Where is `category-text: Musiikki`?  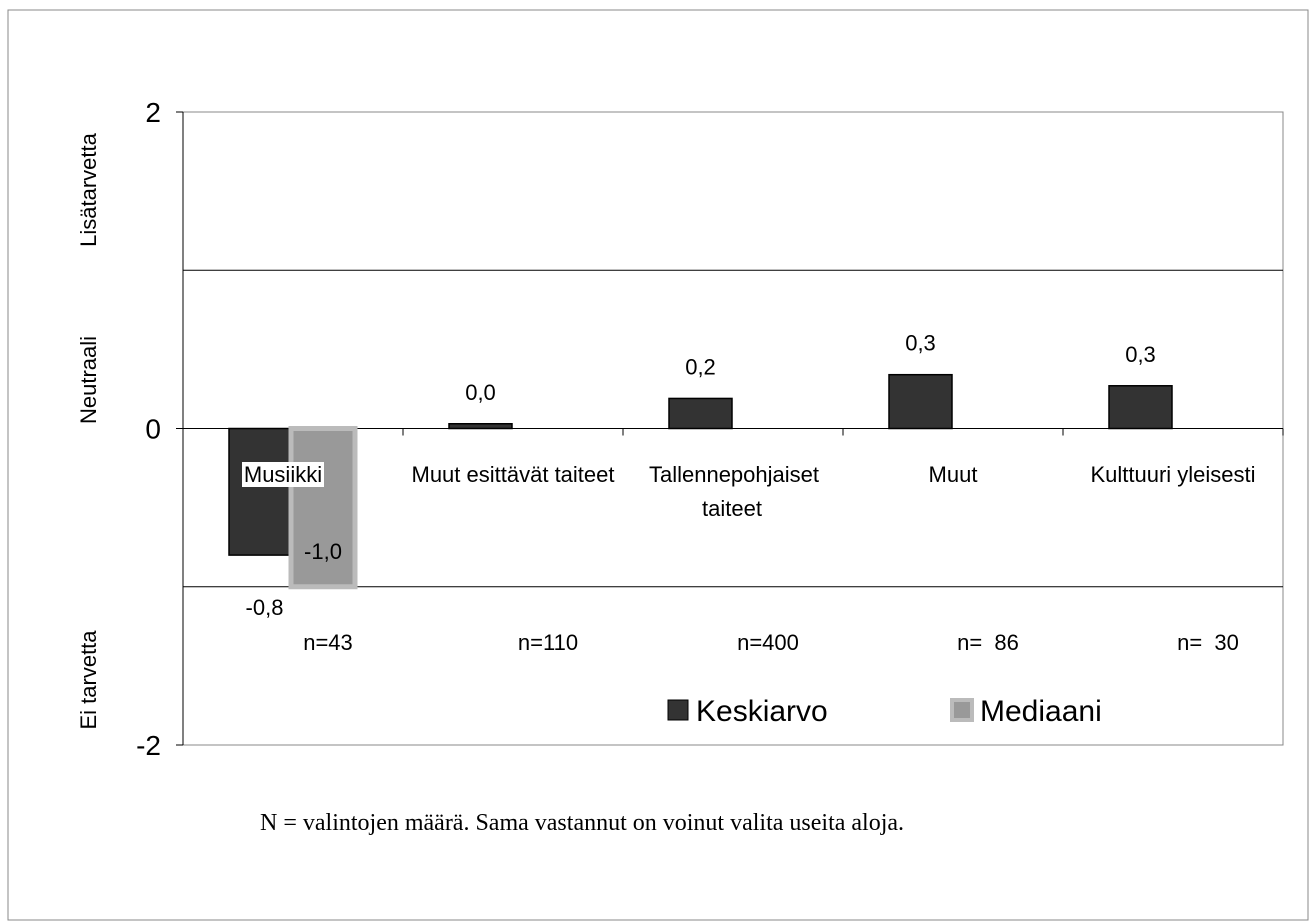
category-text: Musiikki is located at coordinates (283, 474).